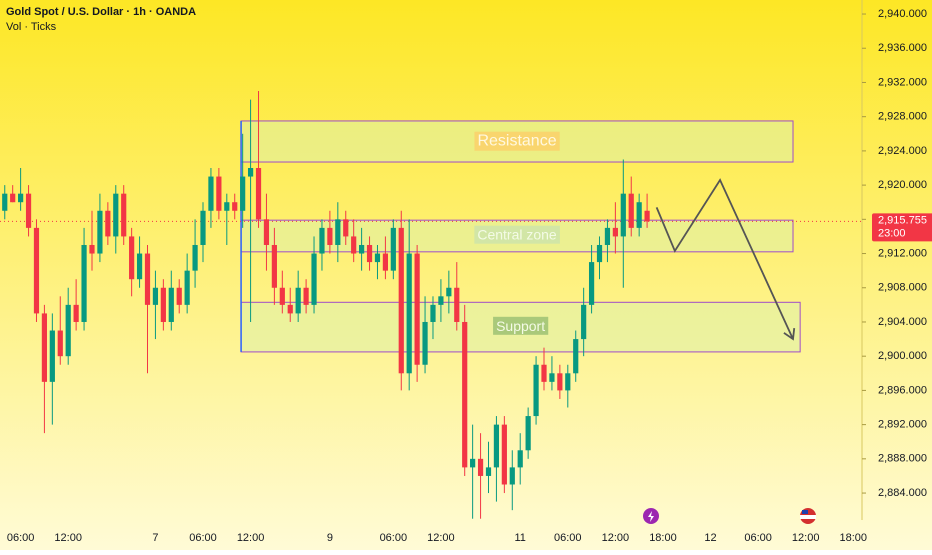 This screenshot has height=555, width=932. Describe the element at coordinates (330, 538) in the screenshot. I see `x-tick-label: 9` at that location.